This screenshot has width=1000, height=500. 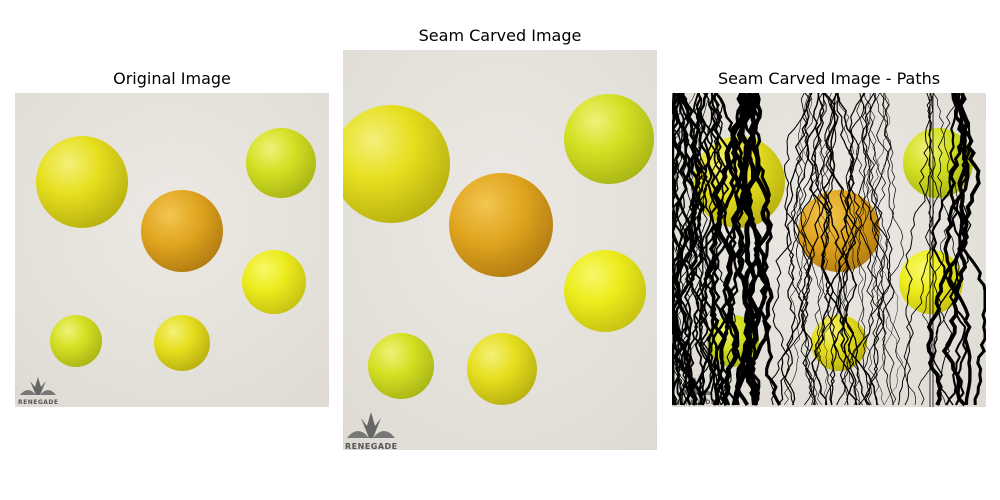 I want to click on seam-paths-image-title: Seam Carved Image - Paths, so click(x=829, y=78).